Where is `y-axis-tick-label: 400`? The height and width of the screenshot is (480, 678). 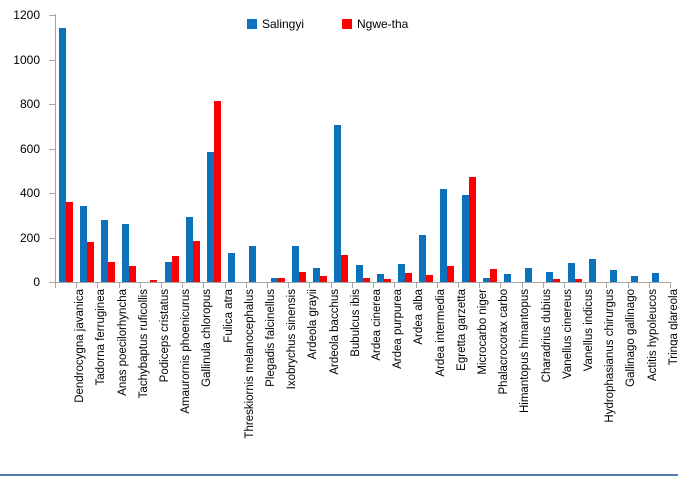 y-axis-tick-label: 400 is located at coordinates (29, 193).